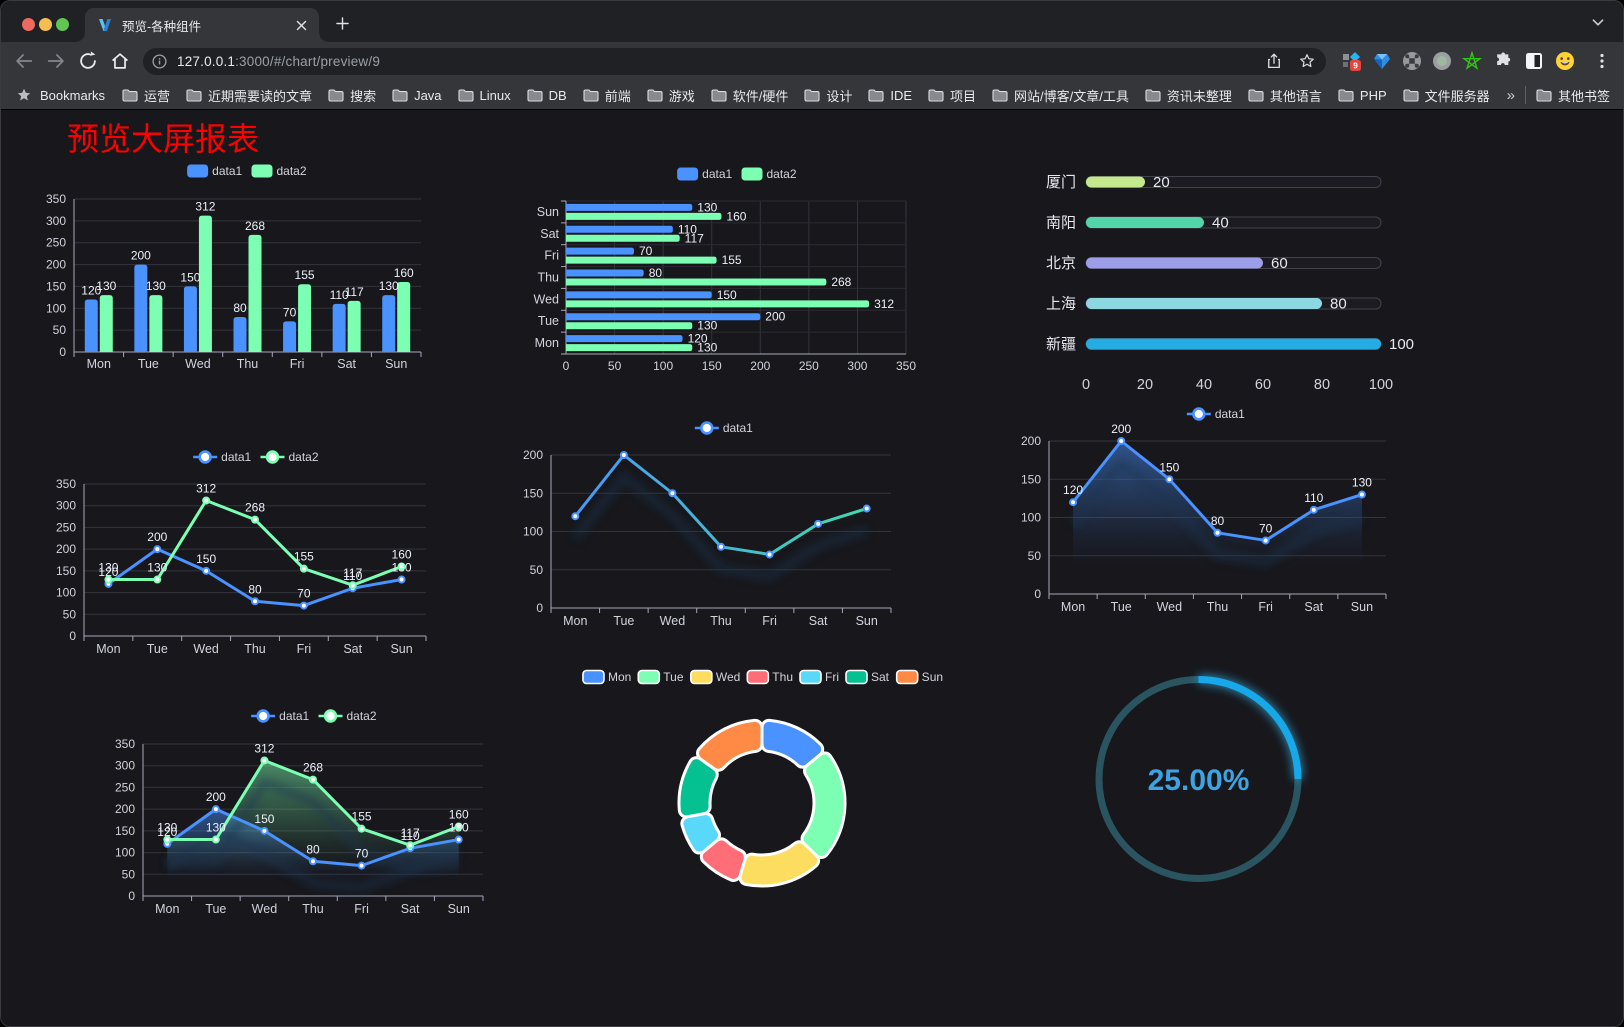  What do you see at coordinates (120, 61) in the screenshot?
I see `home-button` at bounding box center [120, 61].